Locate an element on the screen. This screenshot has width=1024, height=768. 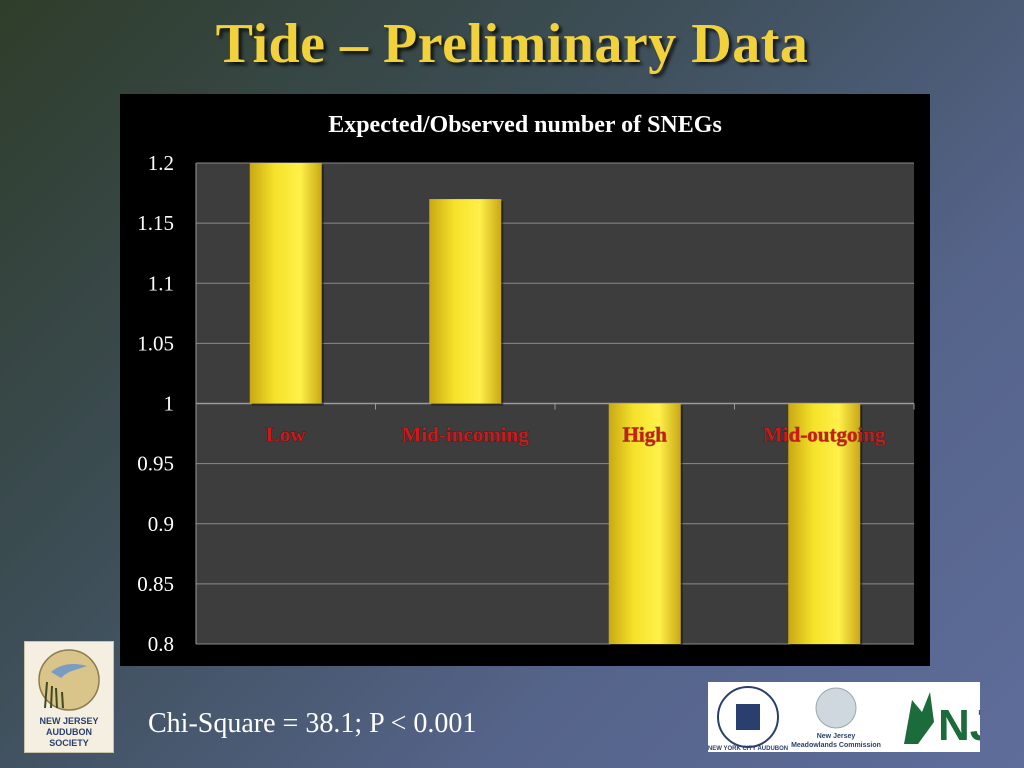
eagle-icon is located at coordinates (919, 718).